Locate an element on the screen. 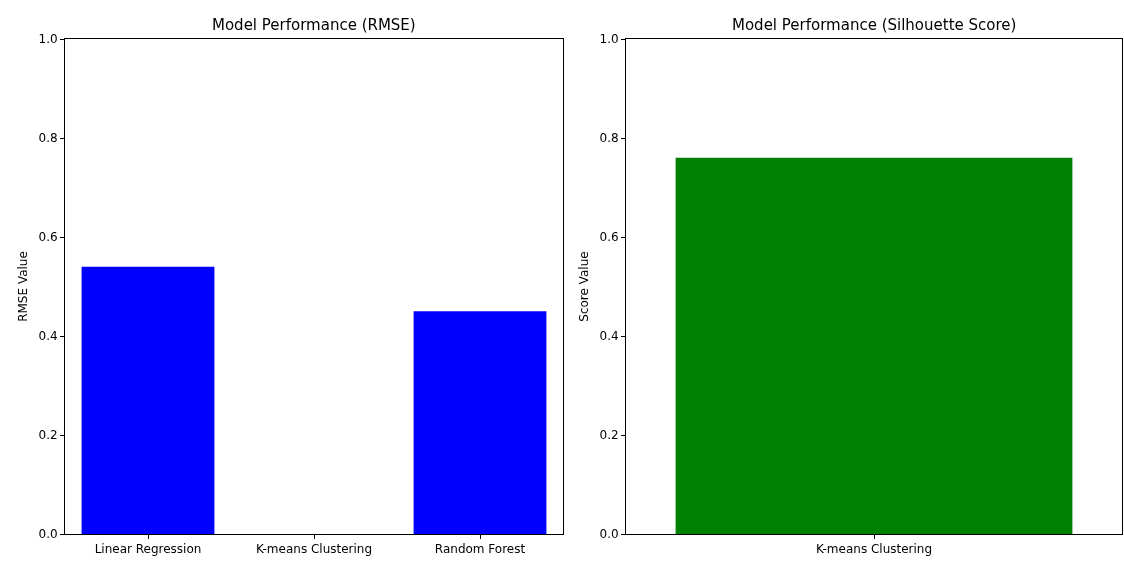  x-tick-label: Random Forest is located at coordinates (480, 549).